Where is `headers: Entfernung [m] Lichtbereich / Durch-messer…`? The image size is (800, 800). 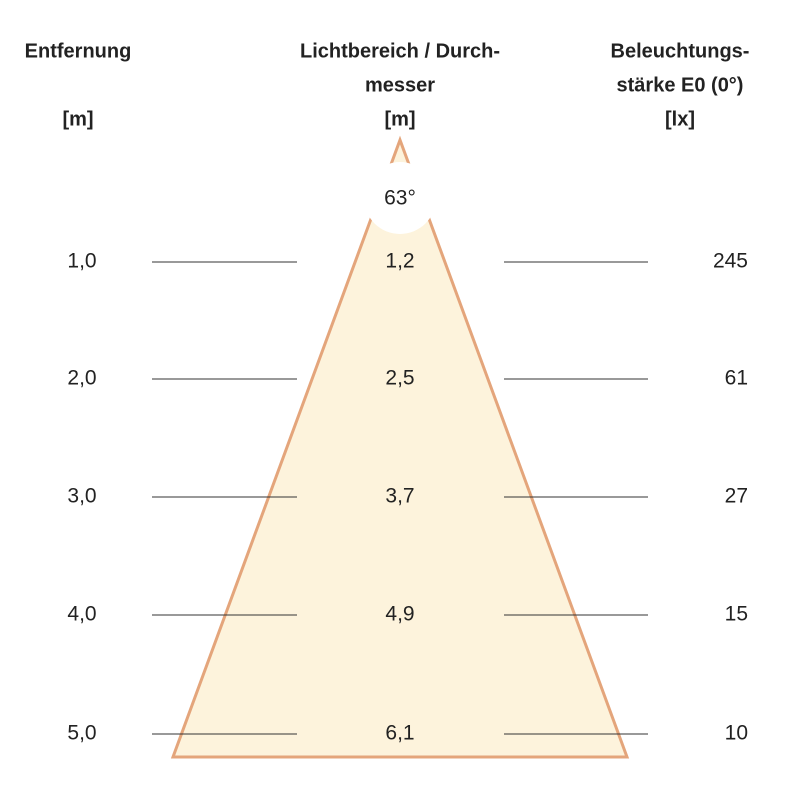 headers: Entfernung [m] Lichtbereich / Durch-messer… is located at coordinates (387, 85).